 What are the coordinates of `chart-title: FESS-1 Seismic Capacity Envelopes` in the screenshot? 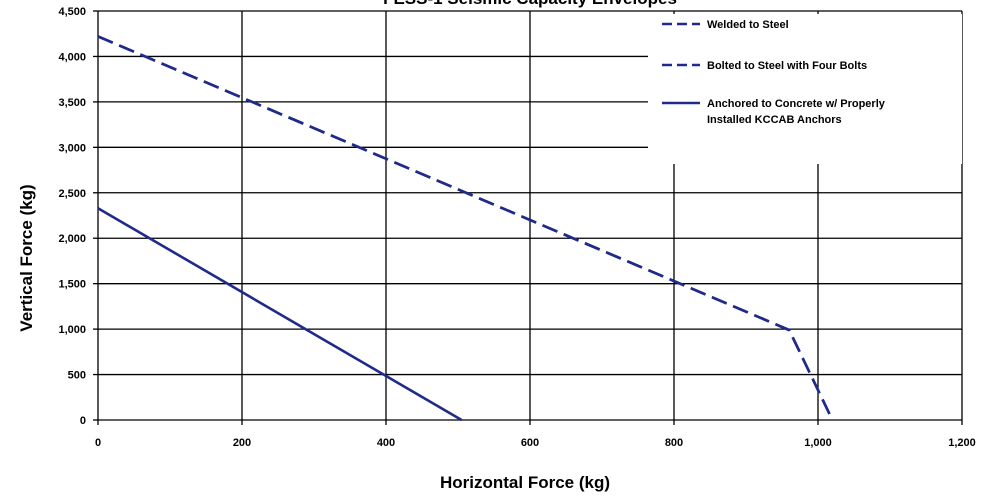 It's located at (530, 4).